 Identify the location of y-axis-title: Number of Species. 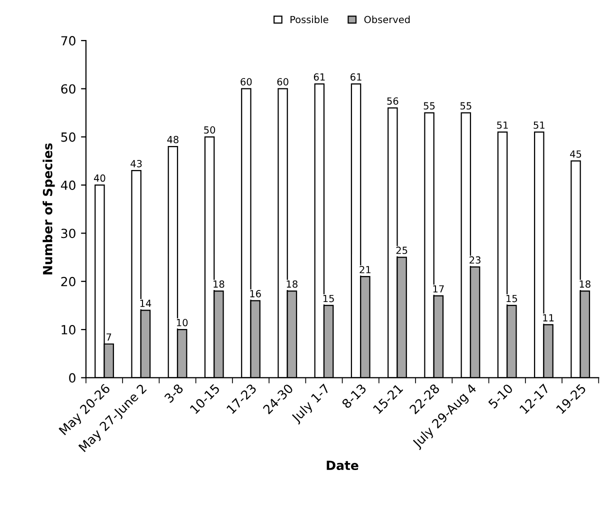
(48, 208).